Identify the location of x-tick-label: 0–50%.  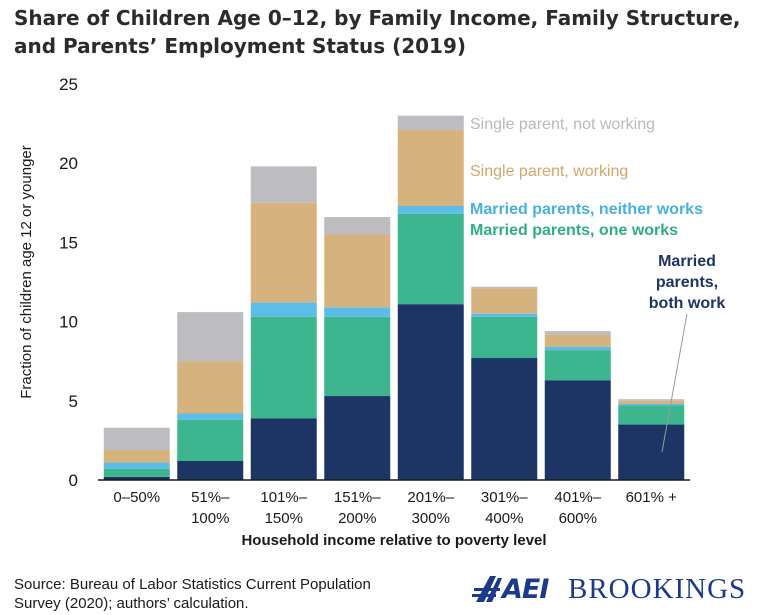
(136, 497).